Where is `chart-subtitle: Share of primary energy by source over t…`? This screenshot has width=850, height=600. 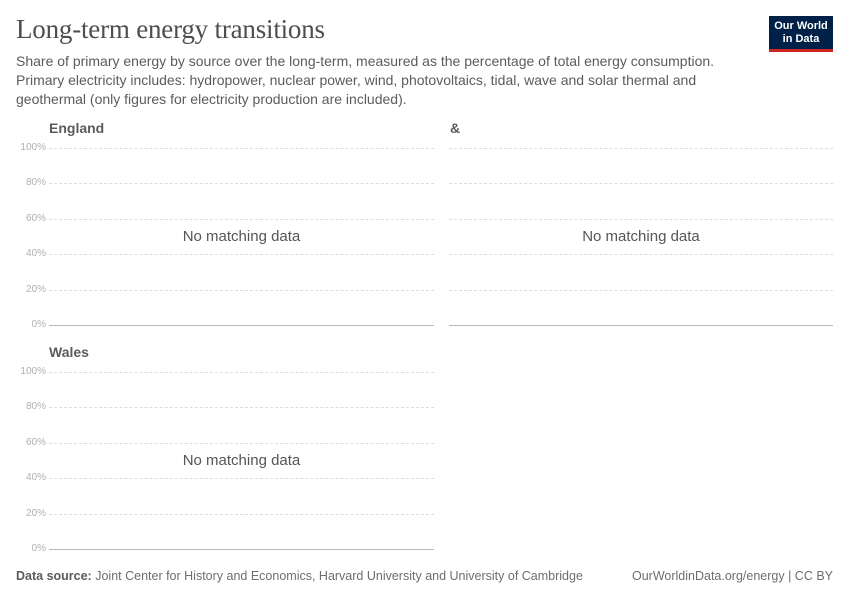 chart-subtitle: Share of primary energy by source over t… is located at coordinates (365, 80).